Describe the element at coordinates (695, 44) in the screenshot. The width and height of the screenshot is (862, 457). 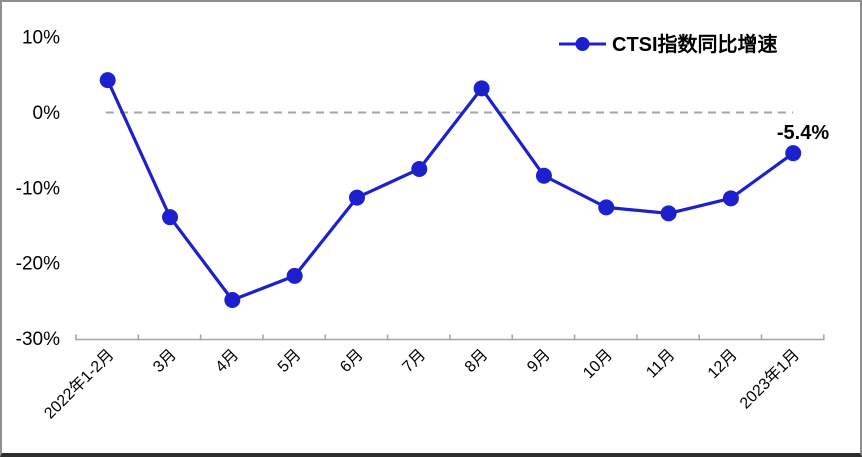
I see `legend-label: CTSI指数同比增速` at that location.